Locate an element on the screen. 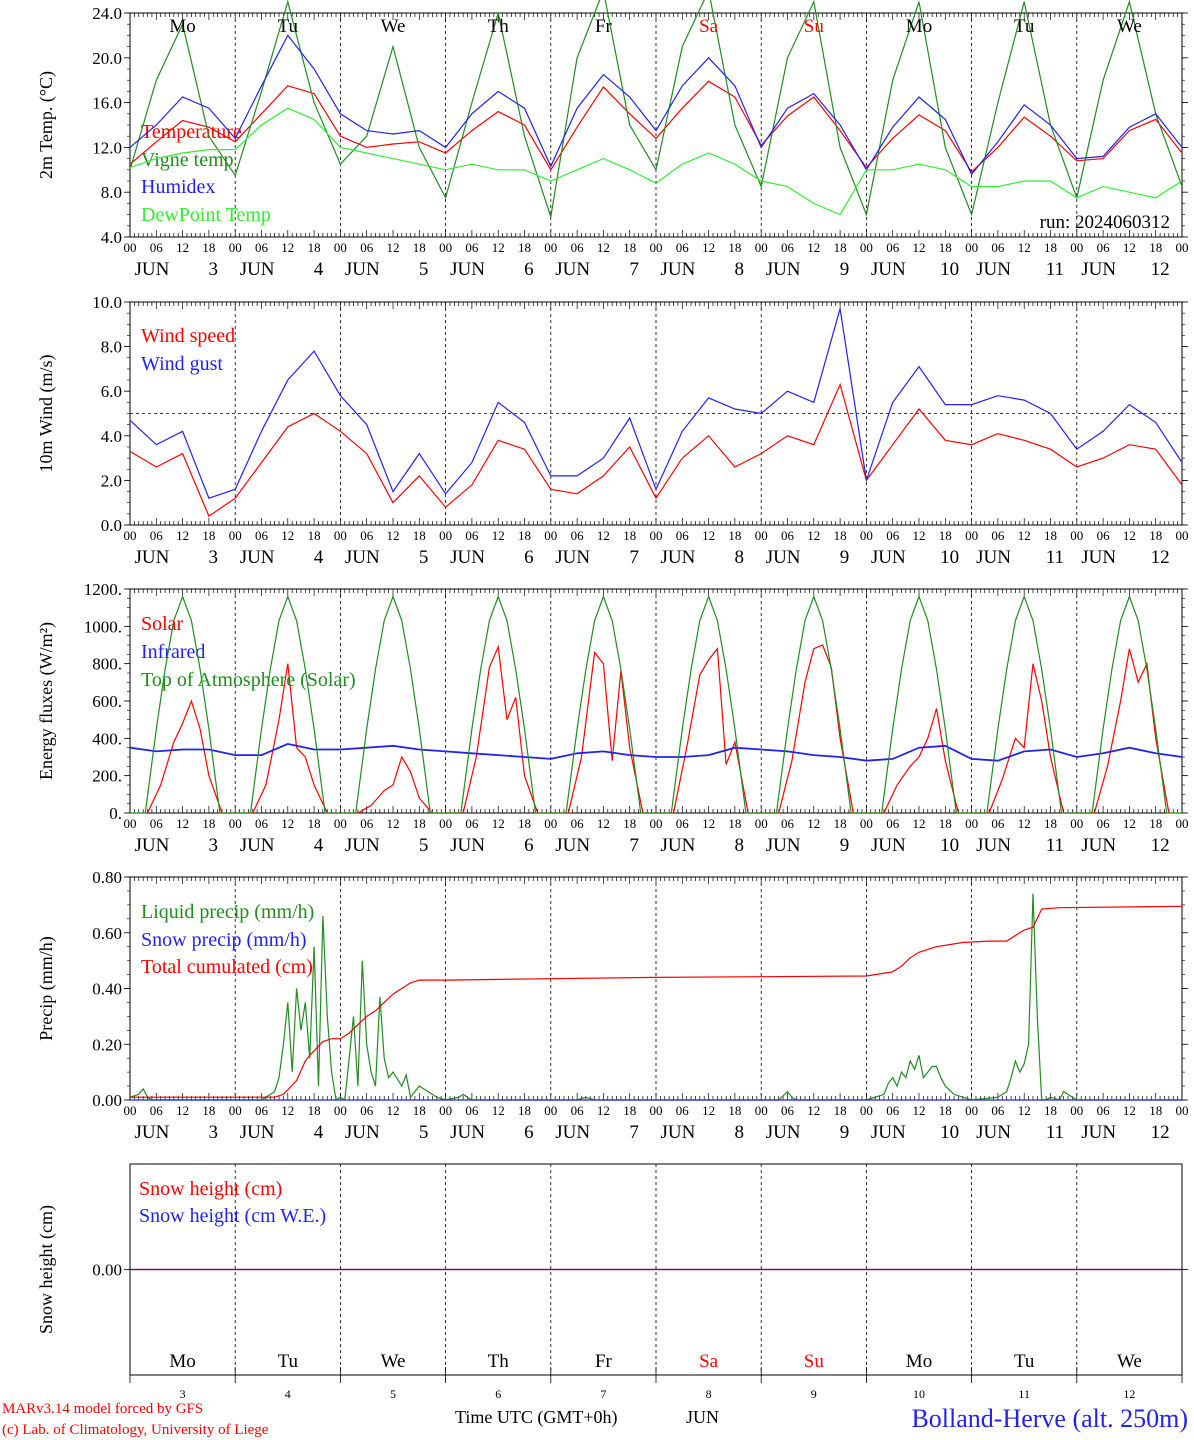 The height and width of the screenshot is (1440, 1194). y-tick-label: 200. is located at coordinates (107, 776).